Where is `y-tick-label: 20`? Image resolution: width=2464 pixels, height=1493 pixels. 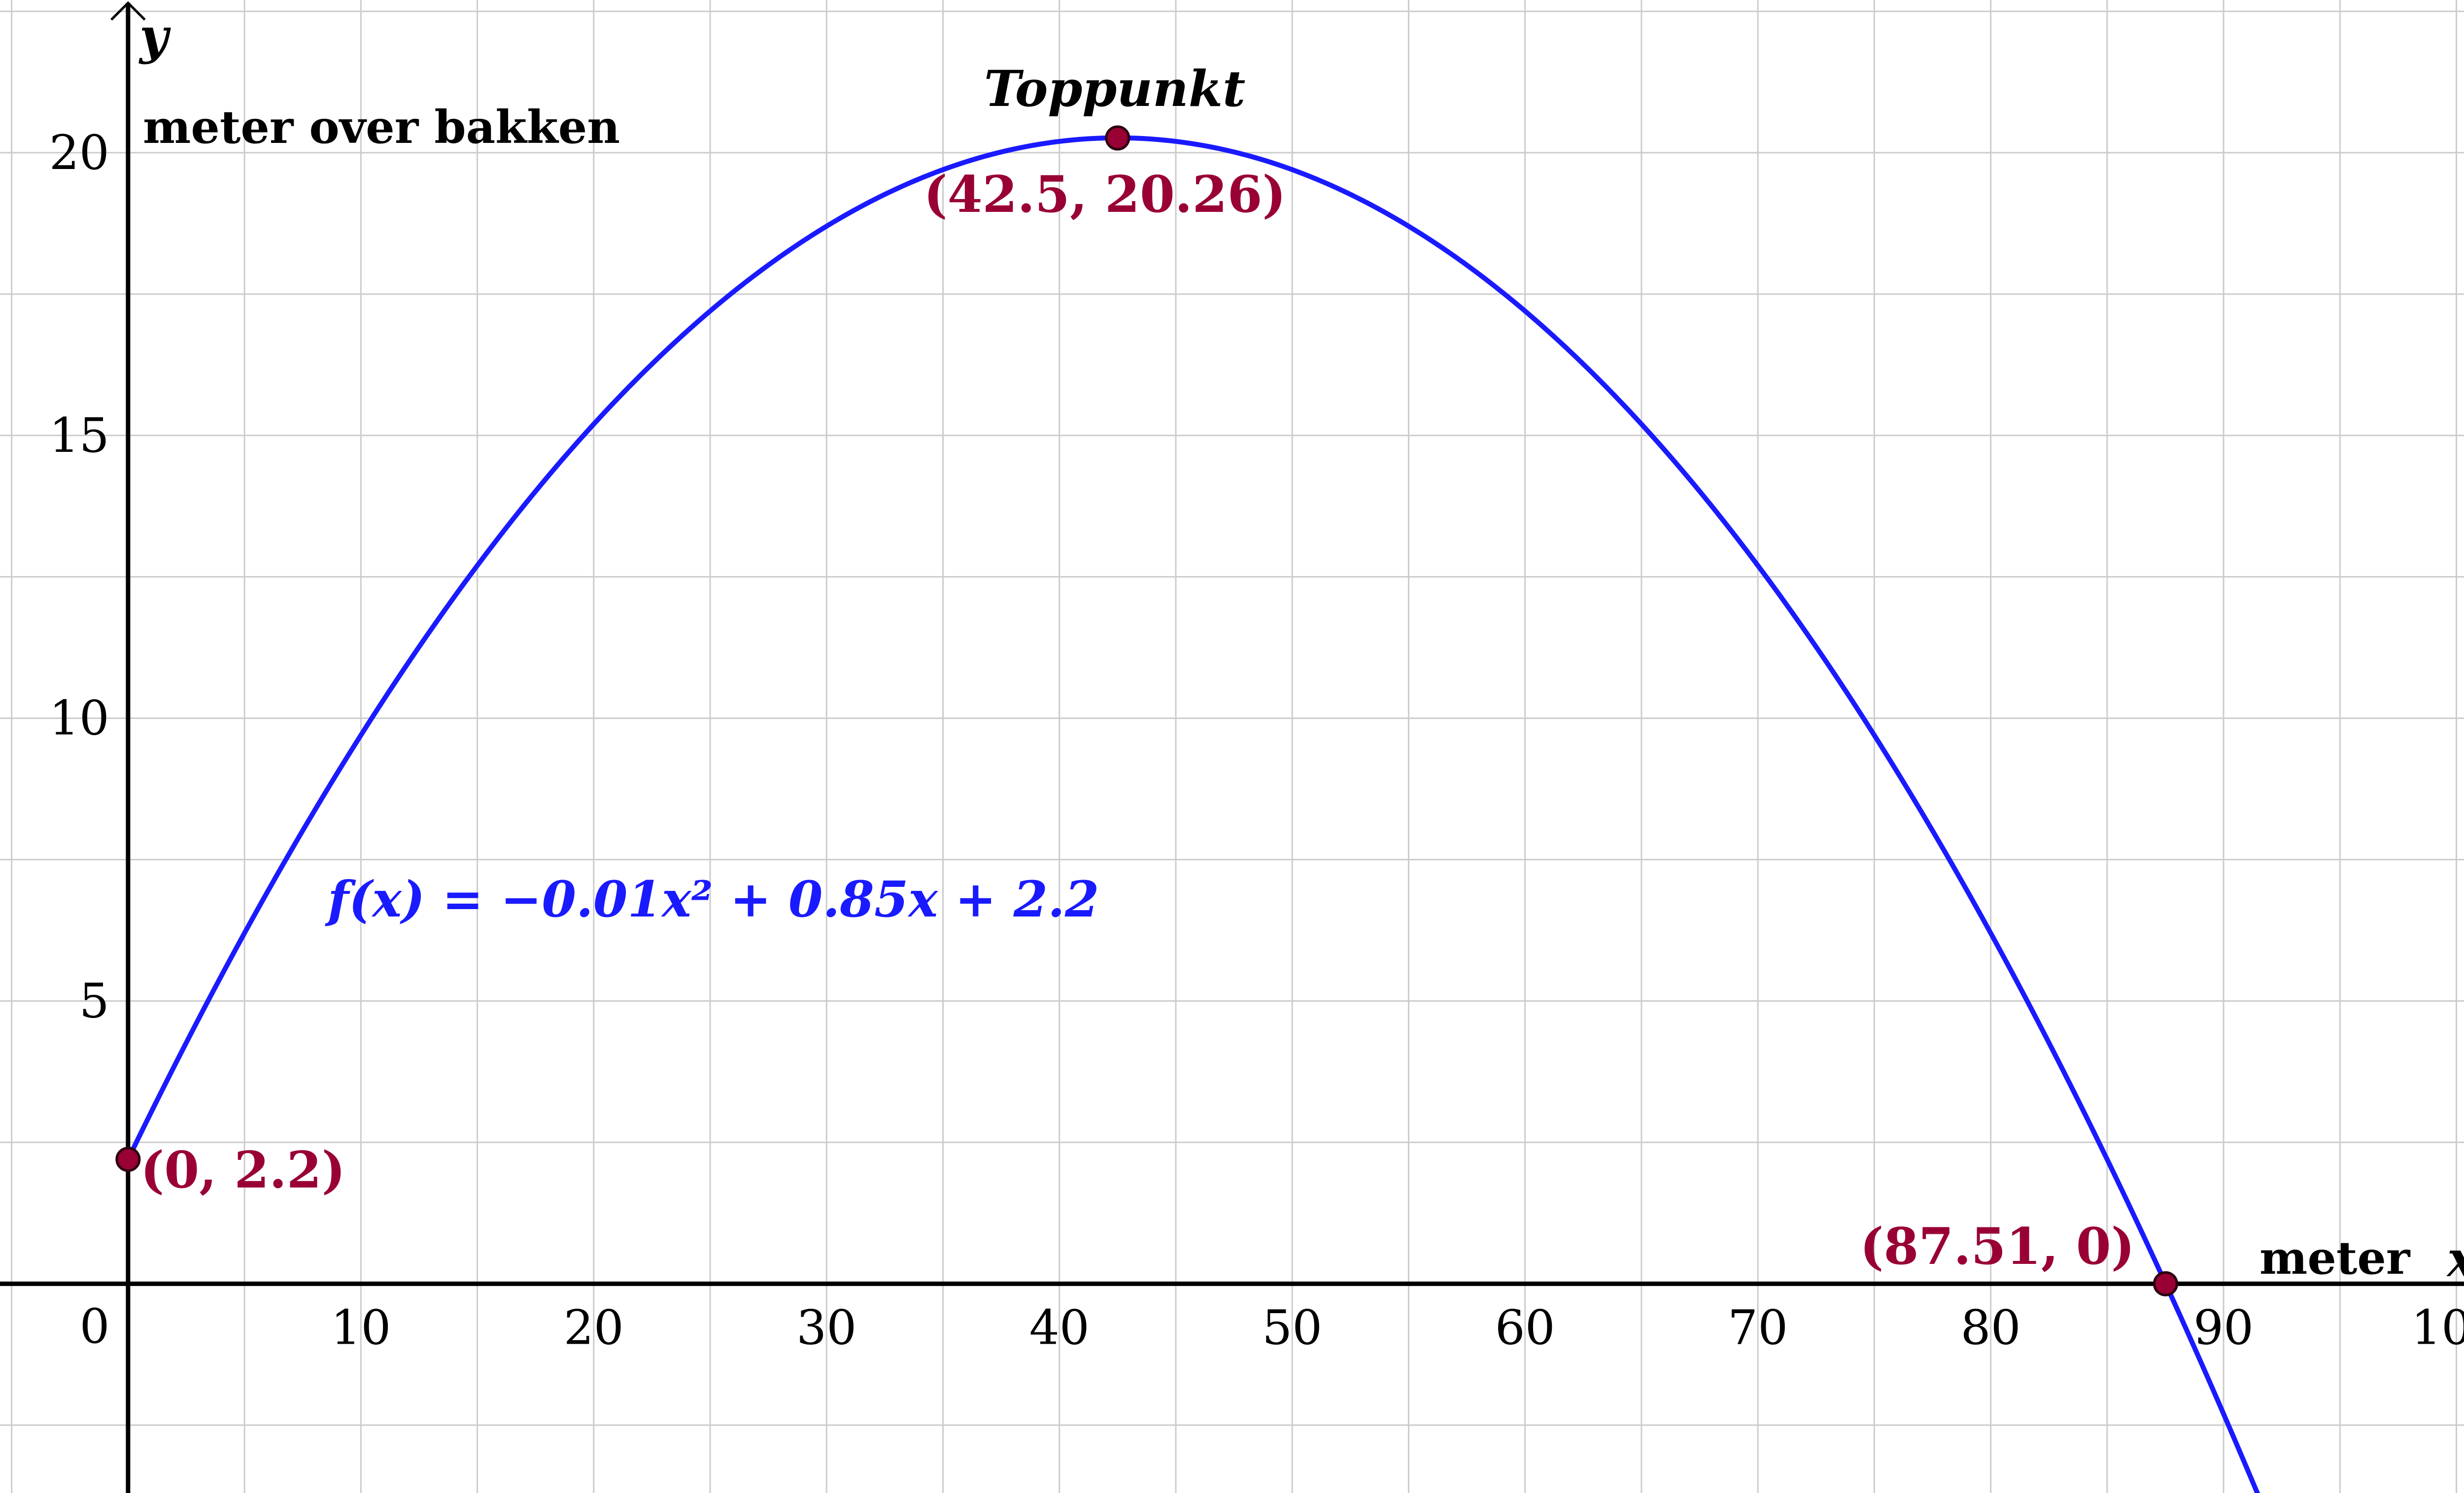
y-tick-label: 20 is located at coordinates (79, 152).